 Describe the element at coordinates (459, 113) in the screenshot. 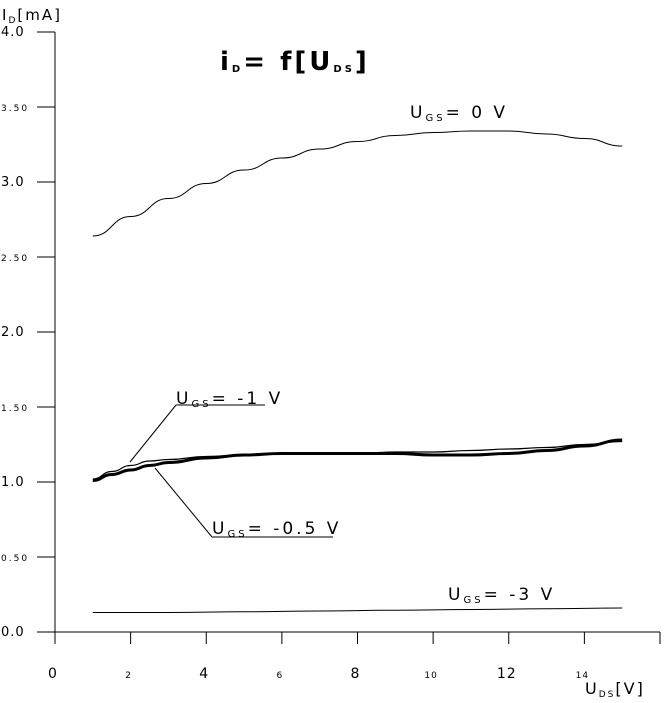

I see `series-label-1: UGS= 0 V` at that location.